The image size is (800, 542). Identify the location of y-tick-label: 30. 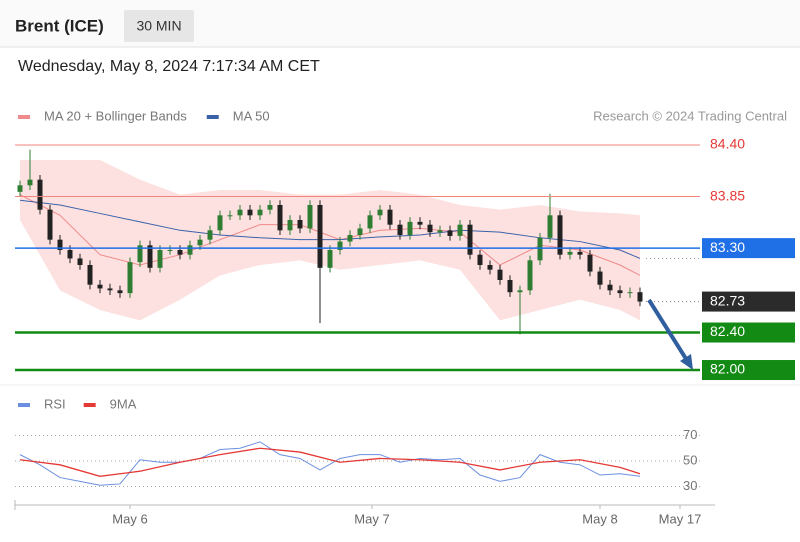
(690, 485).